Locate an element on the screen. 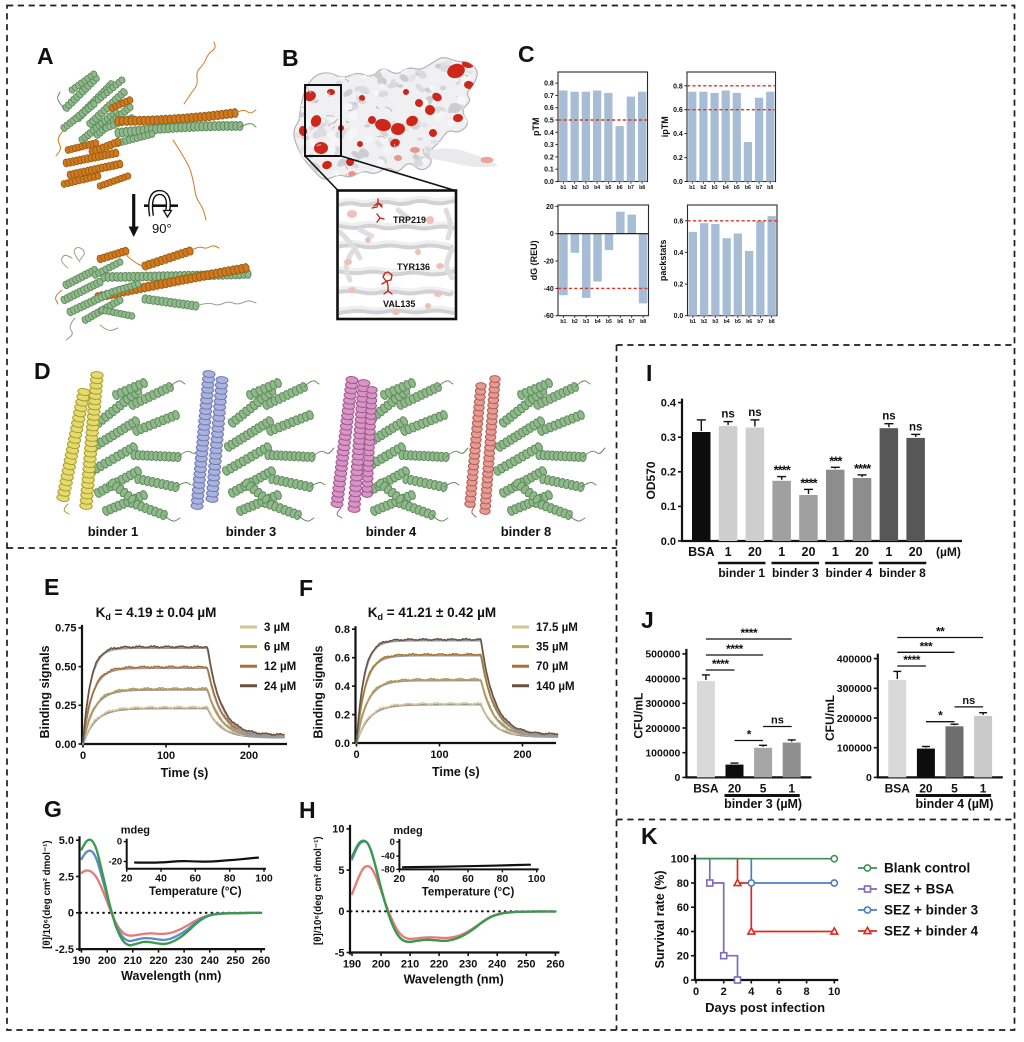 This screenshot has width=1024, height=1042. svg-text: SEZ + binder 4 is located at coordinates (931, 931).